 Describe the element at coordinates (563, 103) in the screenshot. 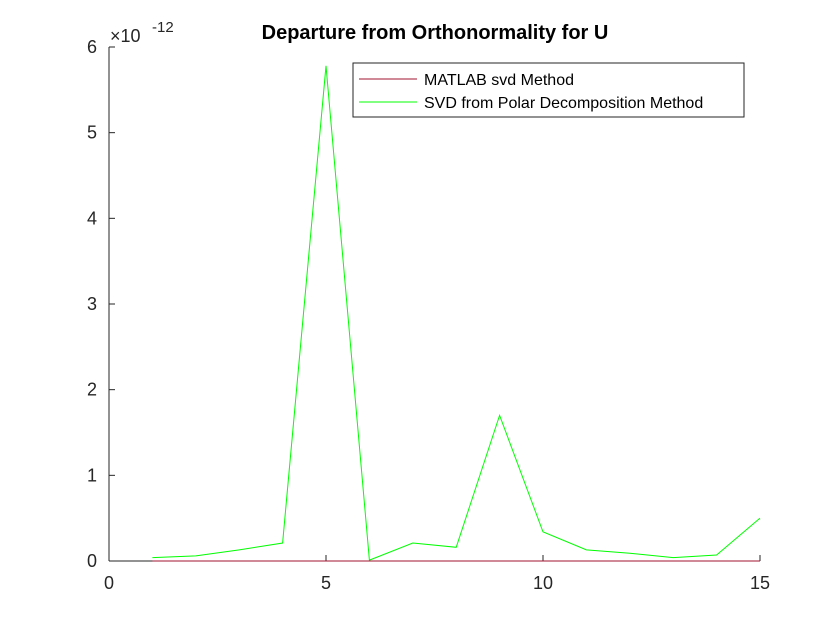

I see `legend-label-polar-svd: SVD from Polar Decomposition Method` at that location.